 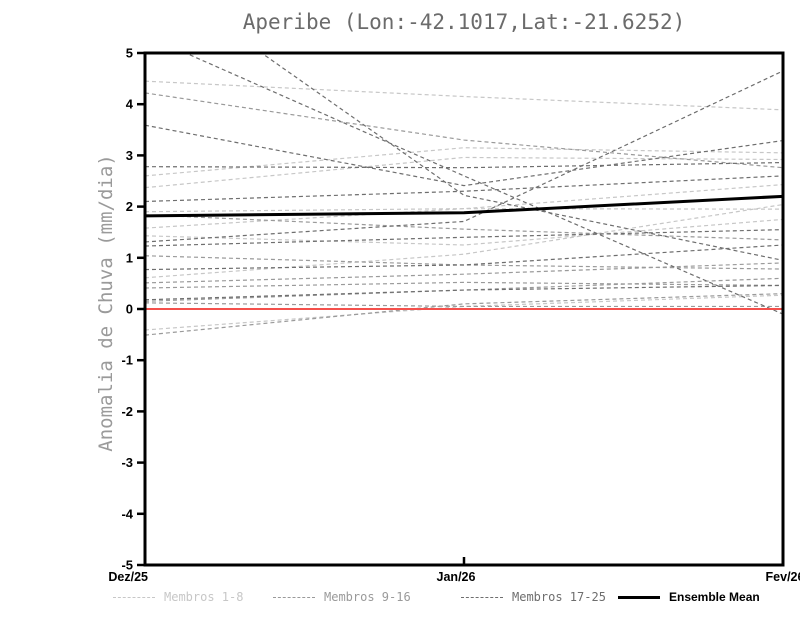 I want to click on legend-label: Membros 17-25, so click(x=559, y=597).